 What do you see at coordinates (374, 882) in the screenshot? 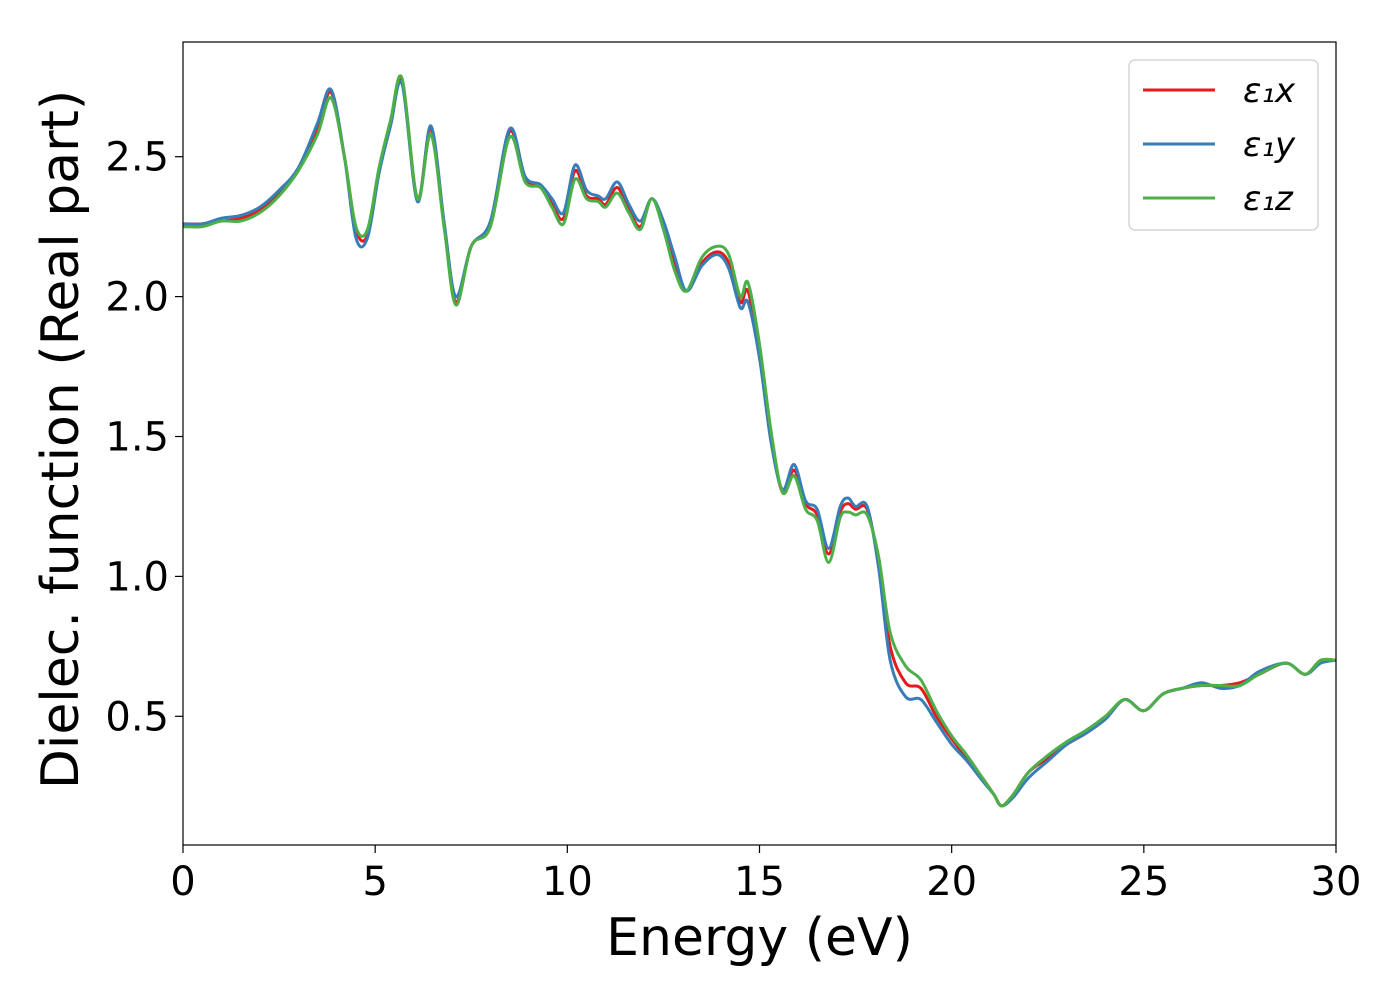
I see `x-tick-label: 5` at bounding box center [374, 882].